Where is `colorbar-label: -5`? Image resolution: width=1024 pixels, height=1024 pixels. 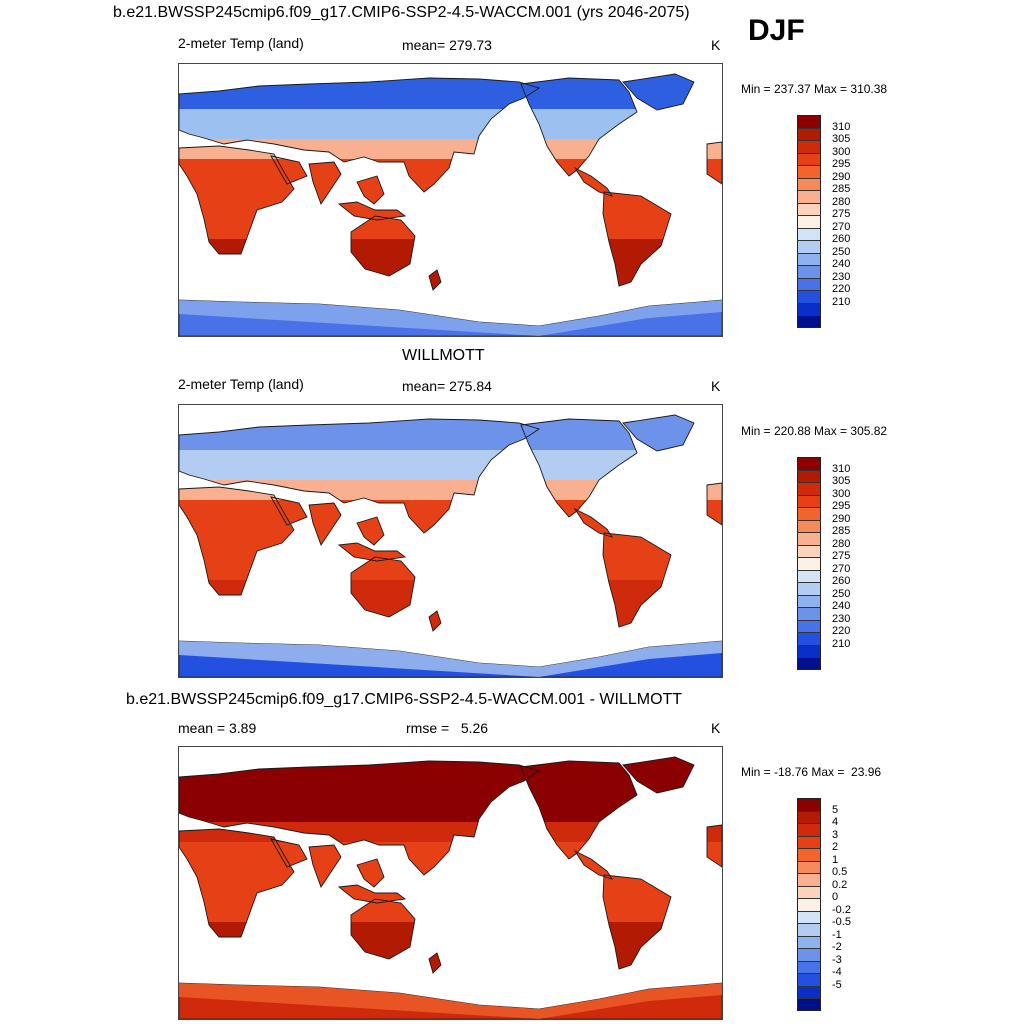 colorbar-label: -5 is located at coordinates (837, 984).